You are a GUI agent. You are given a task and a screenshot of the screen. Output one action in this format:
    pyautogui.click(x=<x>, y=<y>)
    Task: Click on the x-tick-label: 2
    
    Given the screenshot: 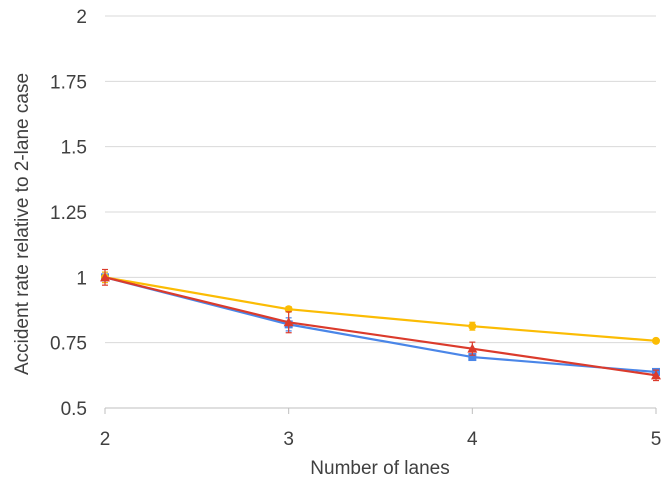 What is the action you would take?
    pyautogui.click(x=105, y=439)
    